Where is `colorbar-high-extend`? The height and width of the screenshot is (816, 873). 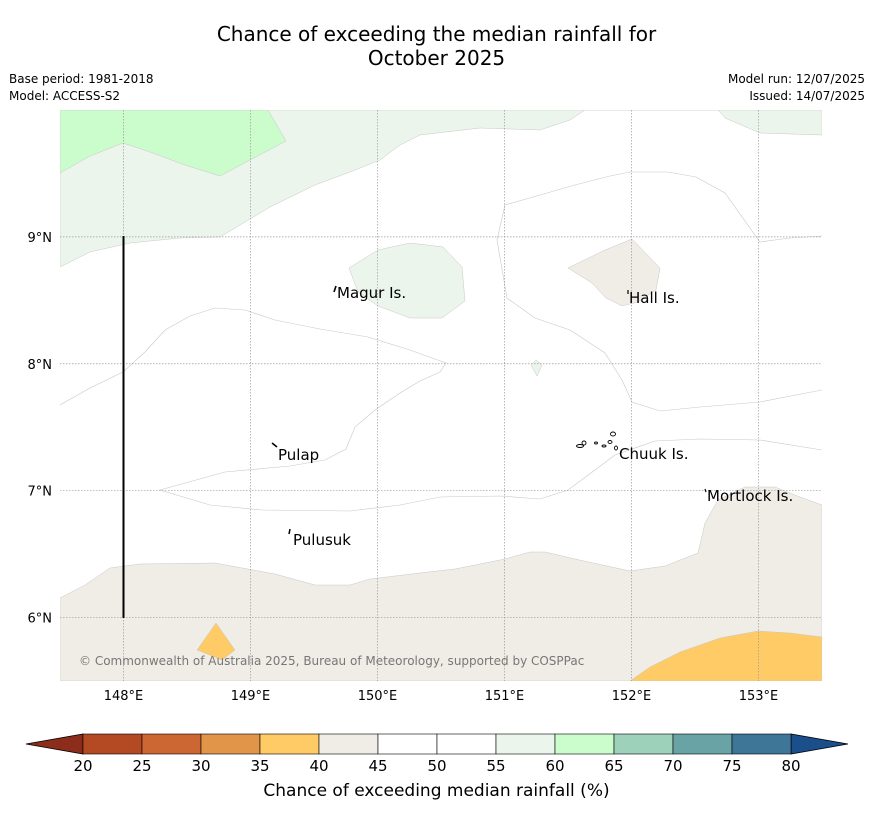
colorbar-high-extend is located at coordinates (819, 744).